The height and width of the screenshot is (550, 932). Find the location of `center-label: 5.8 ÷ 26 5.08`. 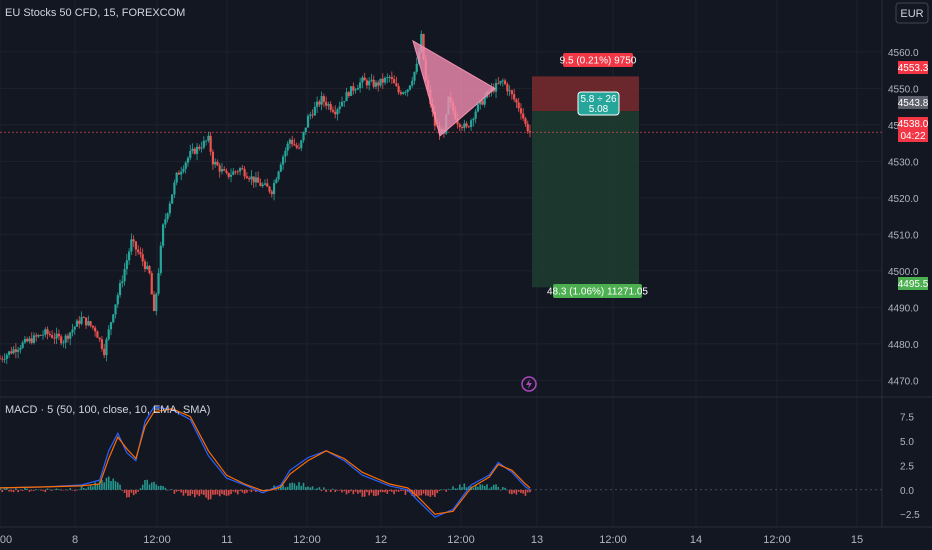

center-label: 5.8 ÷ 26 5.08 is located at coordinates (598, 103).